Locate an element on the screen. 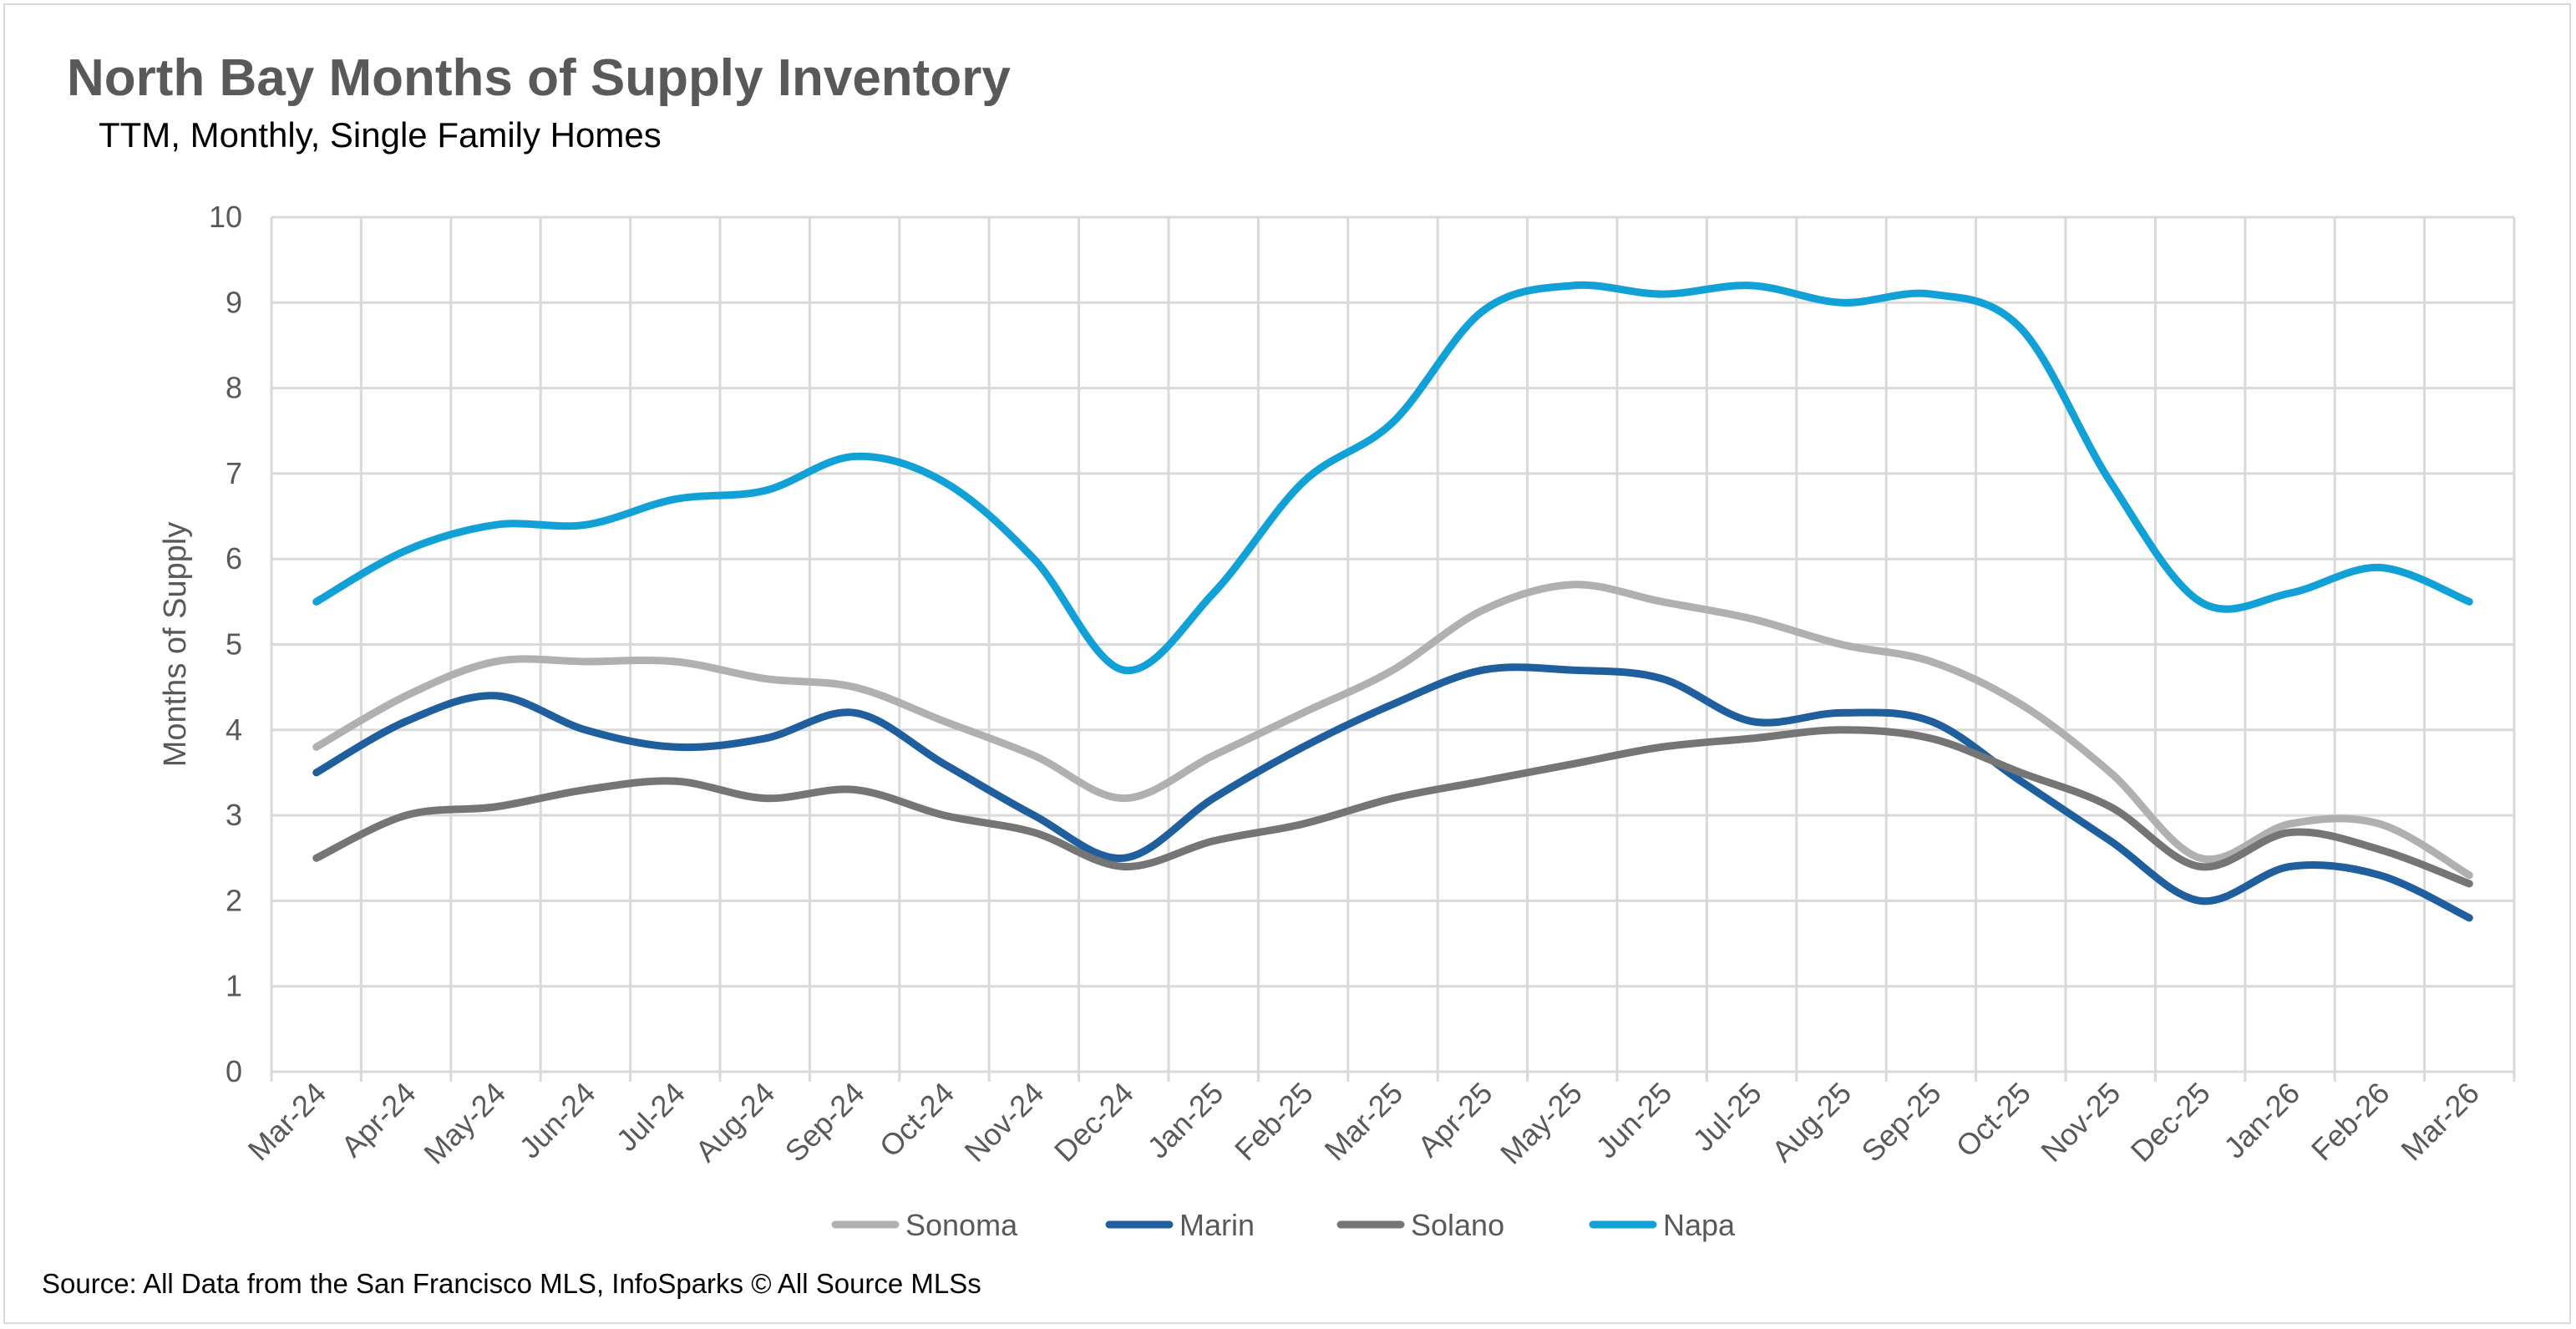  legend-label-sonoma: Sonoma is located at coordinates (961, 1225).